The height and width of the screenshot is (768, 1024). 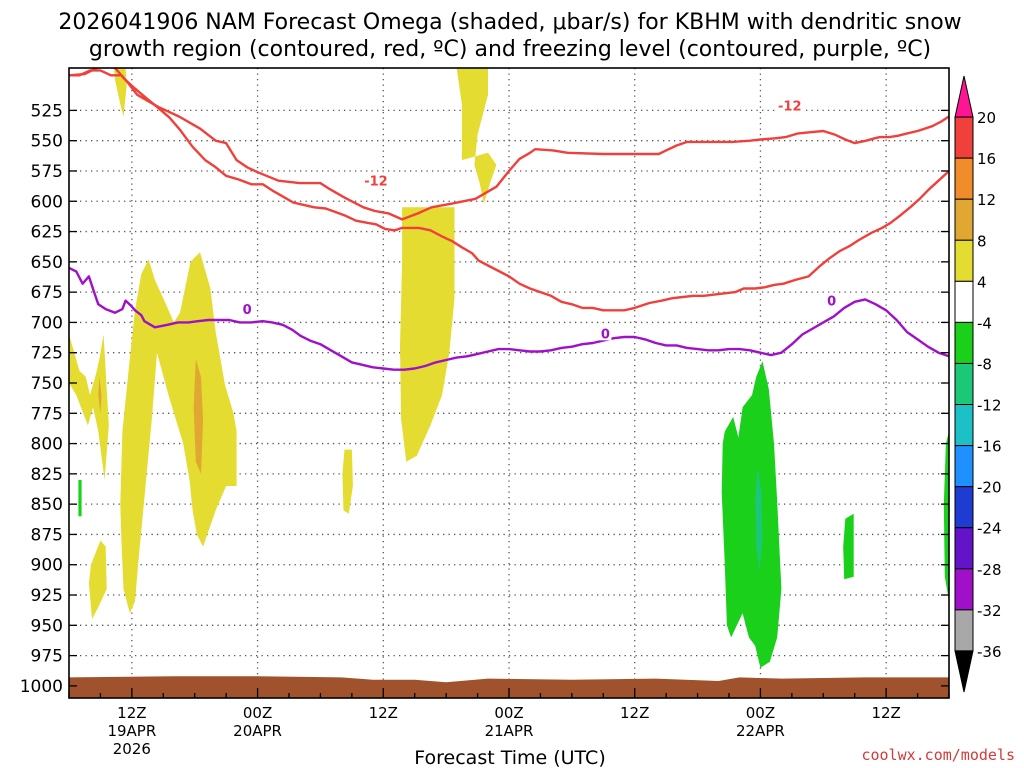 What do you see at coordinates (47, 233) in the screenshot?
I see `y-tick-label-625: 625` at bounding box center [47, 233].